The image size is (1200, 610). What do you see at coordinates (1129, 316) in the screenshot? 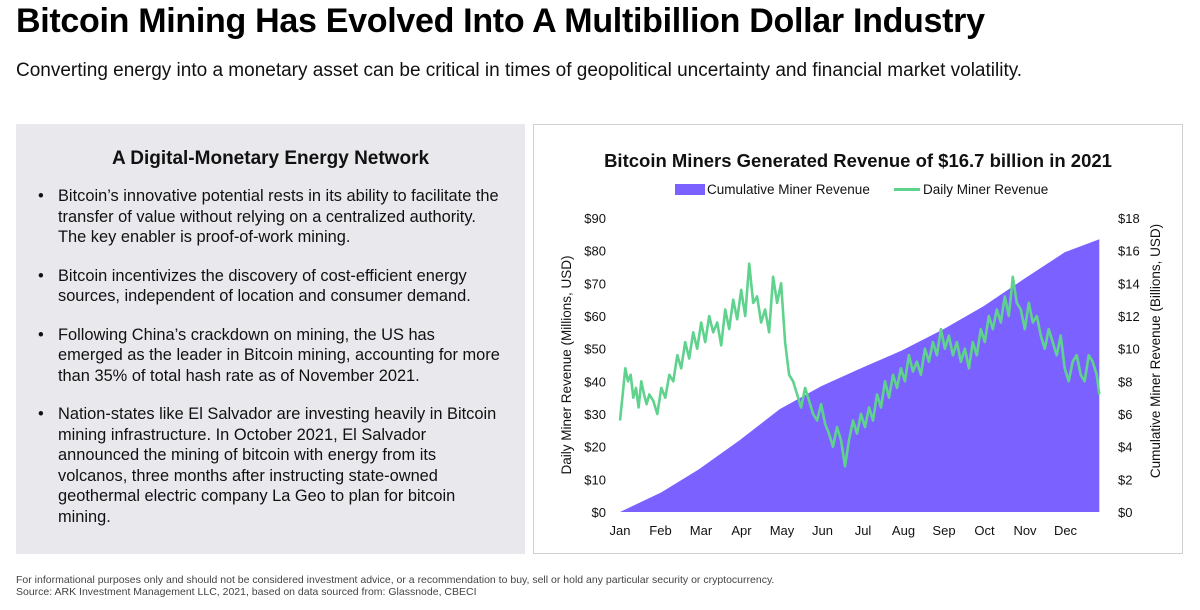
I see `y-right-tick-label: $12` at bounding box center [1129, 316].